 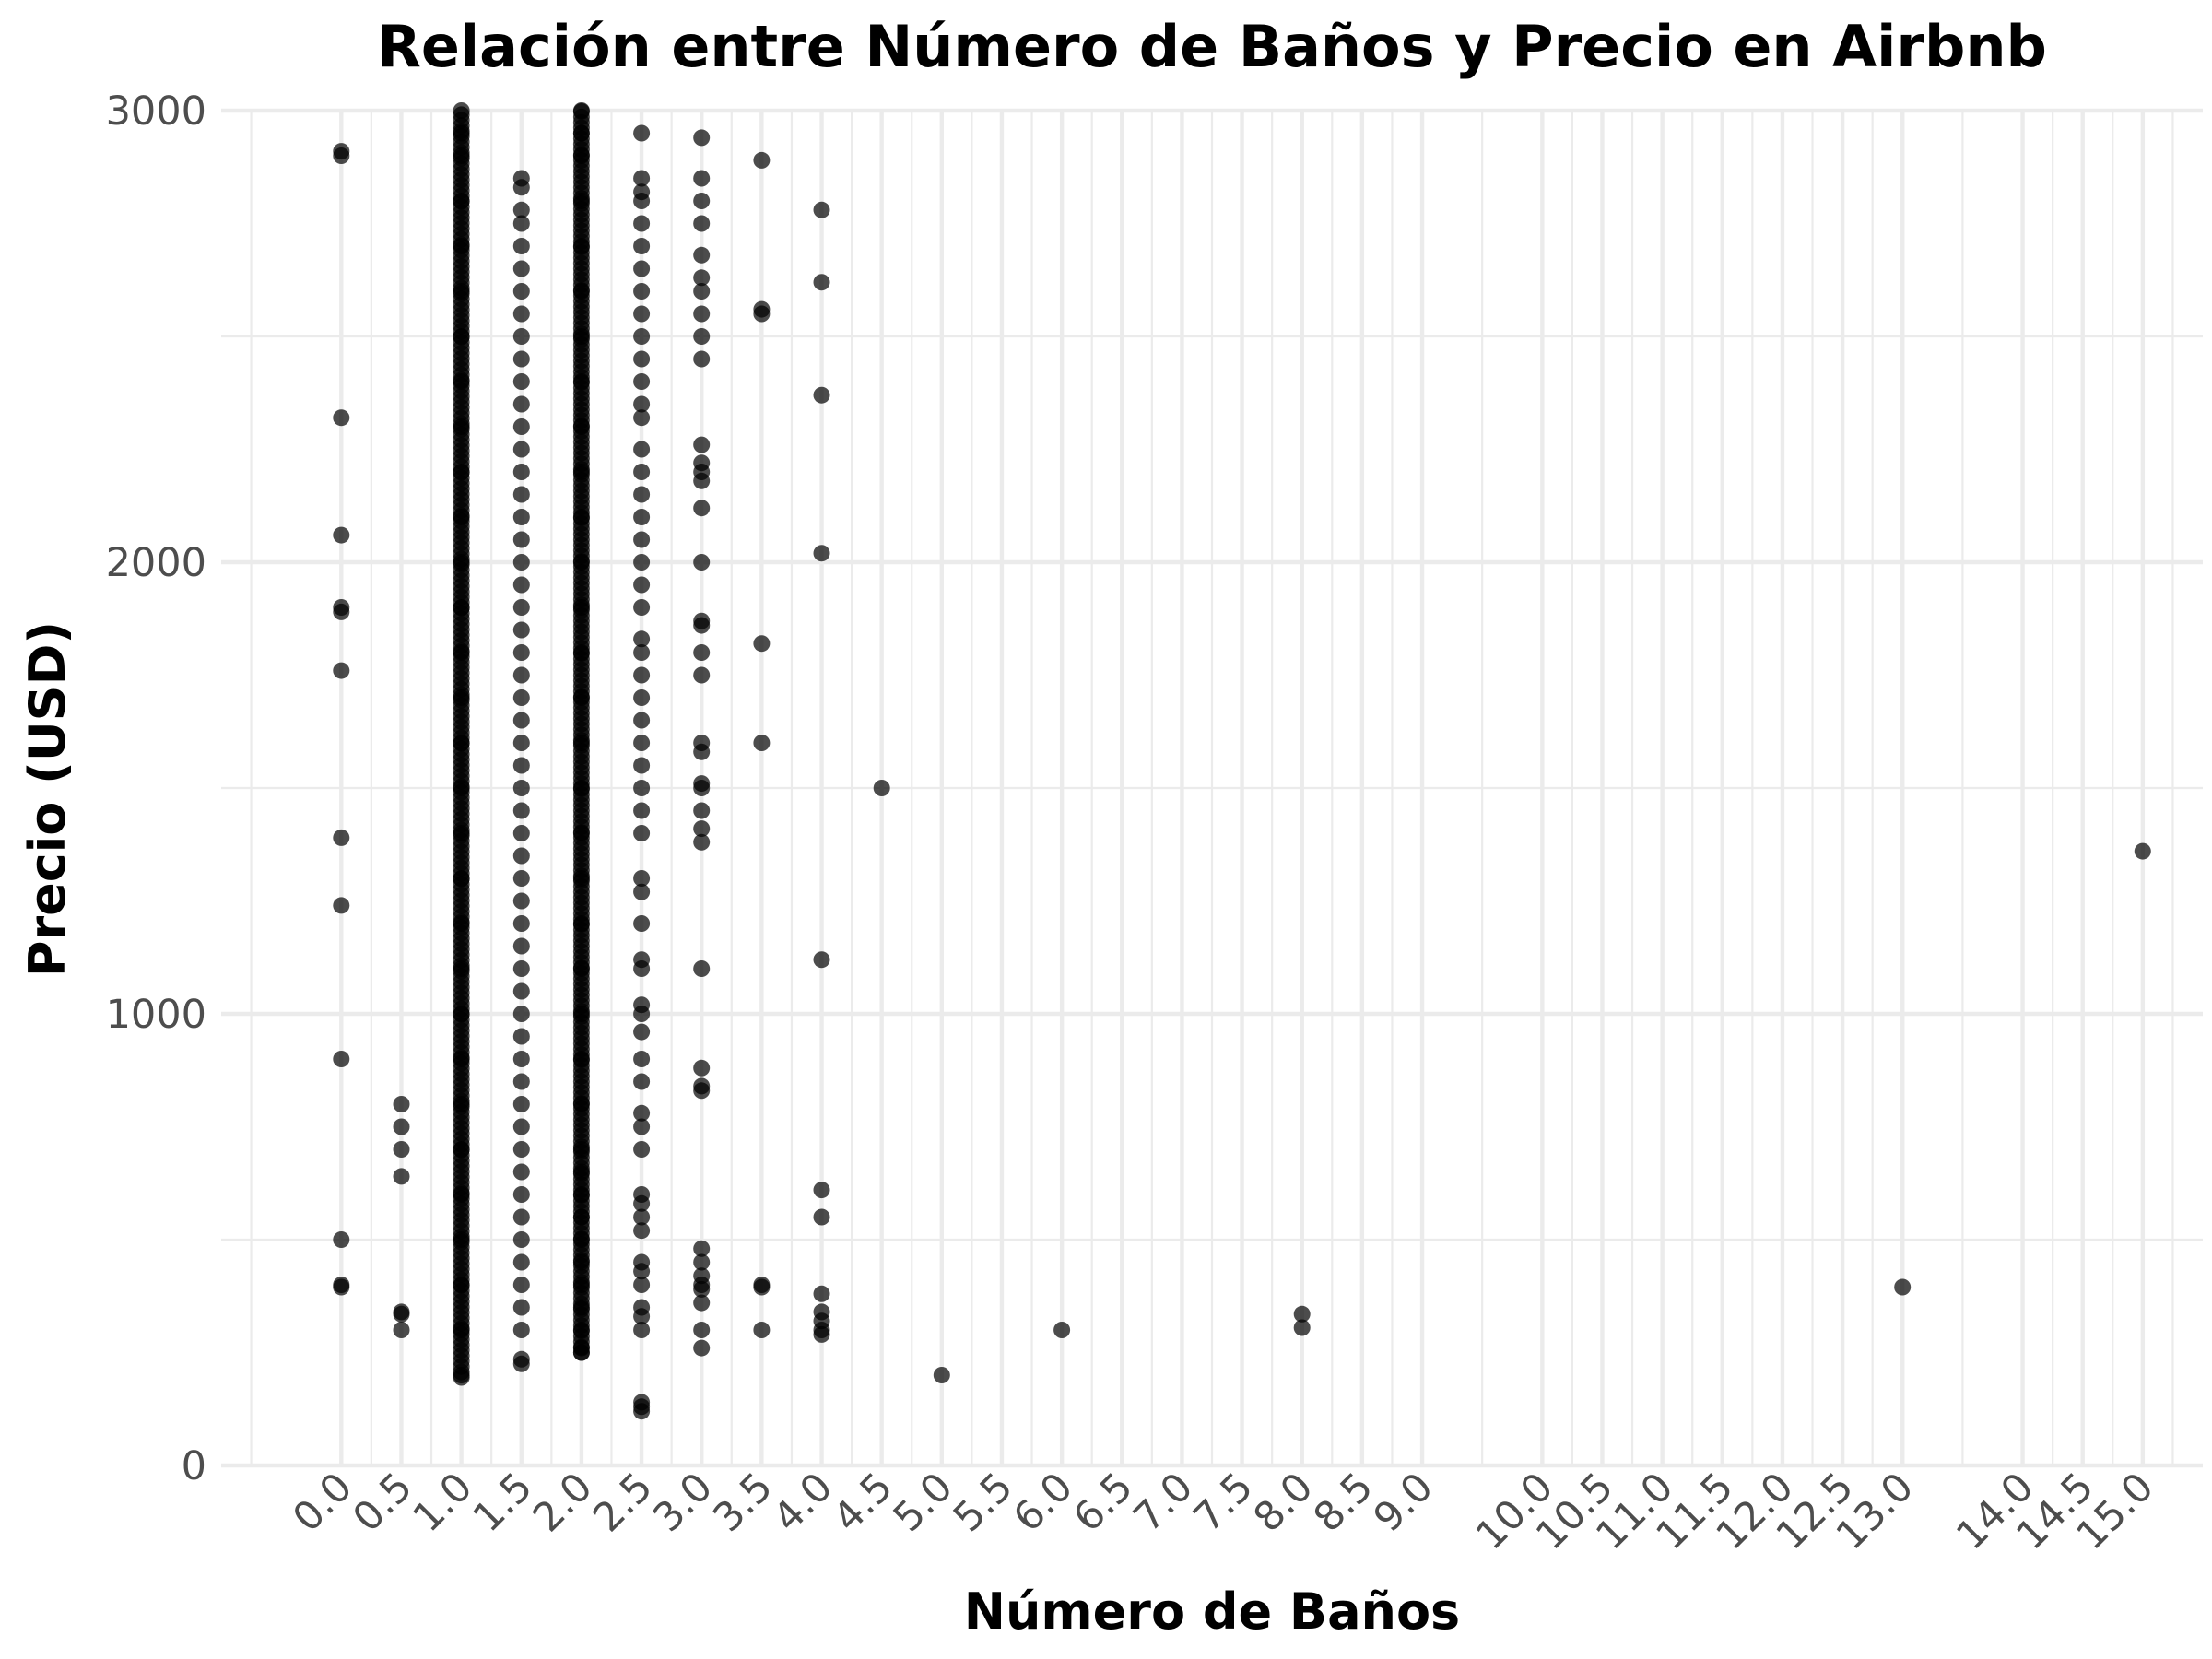 I want to click on y-tick-label: 0, so click(x=194, y=1466).